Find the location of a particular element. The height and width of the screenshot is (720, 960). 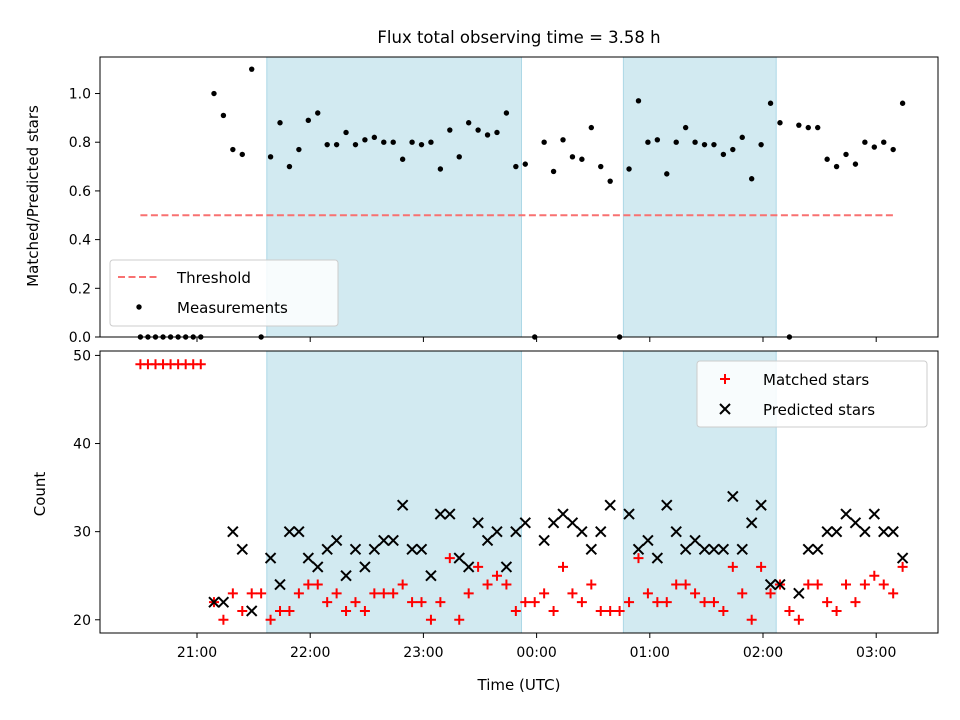

top-legend: Threshold Measurements is located at coordinates (224, 293).